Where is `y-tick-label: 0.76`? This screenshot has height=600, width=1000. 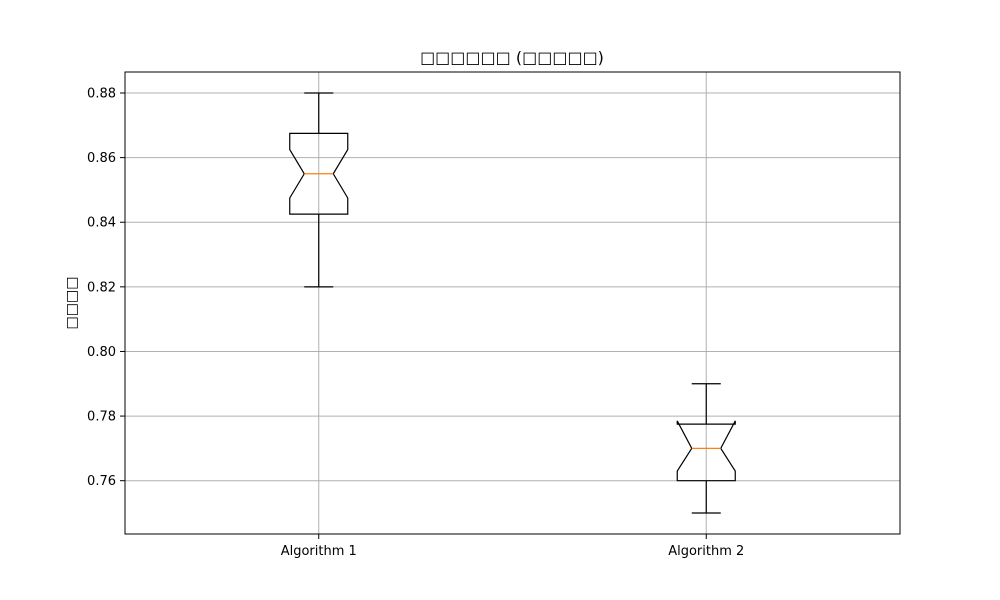
y-tick-label: 0.76 is located at coordinates (101, 481).